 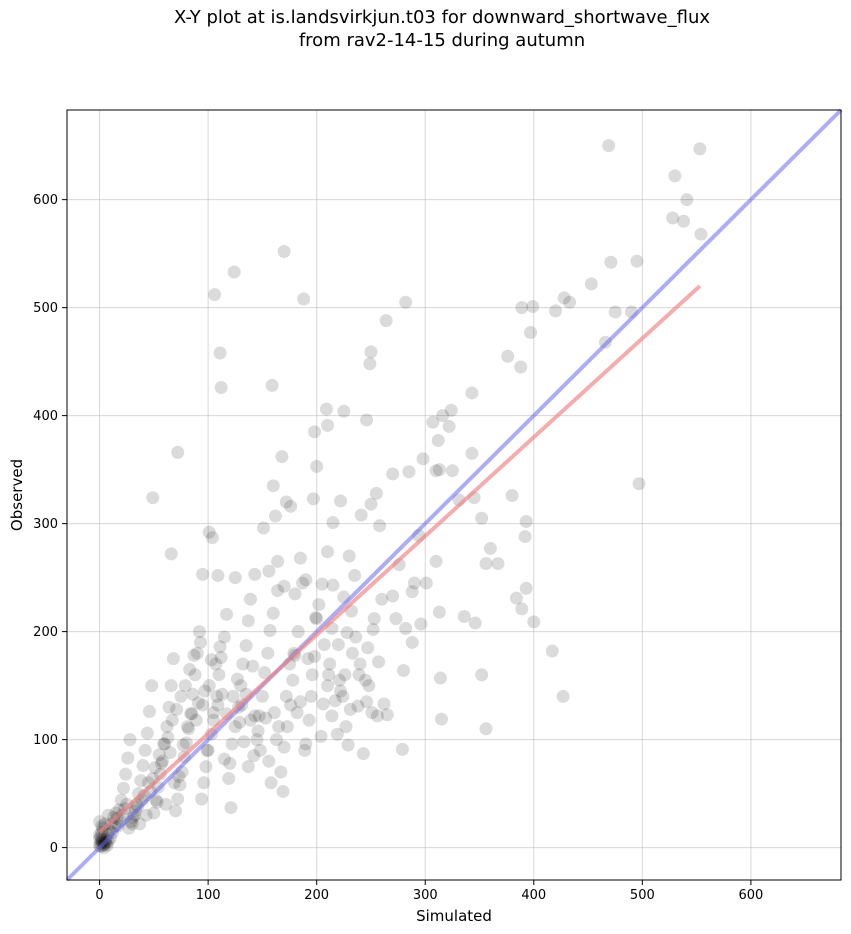 I want to click on x-tick-label: 200, so click(x=316, y=895).